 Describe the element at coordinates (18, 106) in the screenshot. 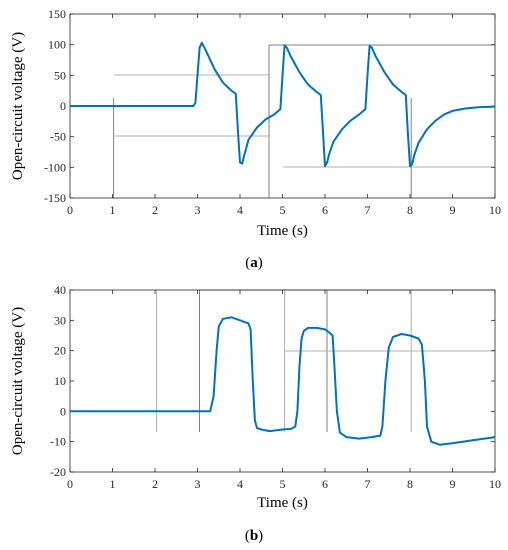

I see `y-axis-label-a: Open-circuit voltage (V)` at that location.